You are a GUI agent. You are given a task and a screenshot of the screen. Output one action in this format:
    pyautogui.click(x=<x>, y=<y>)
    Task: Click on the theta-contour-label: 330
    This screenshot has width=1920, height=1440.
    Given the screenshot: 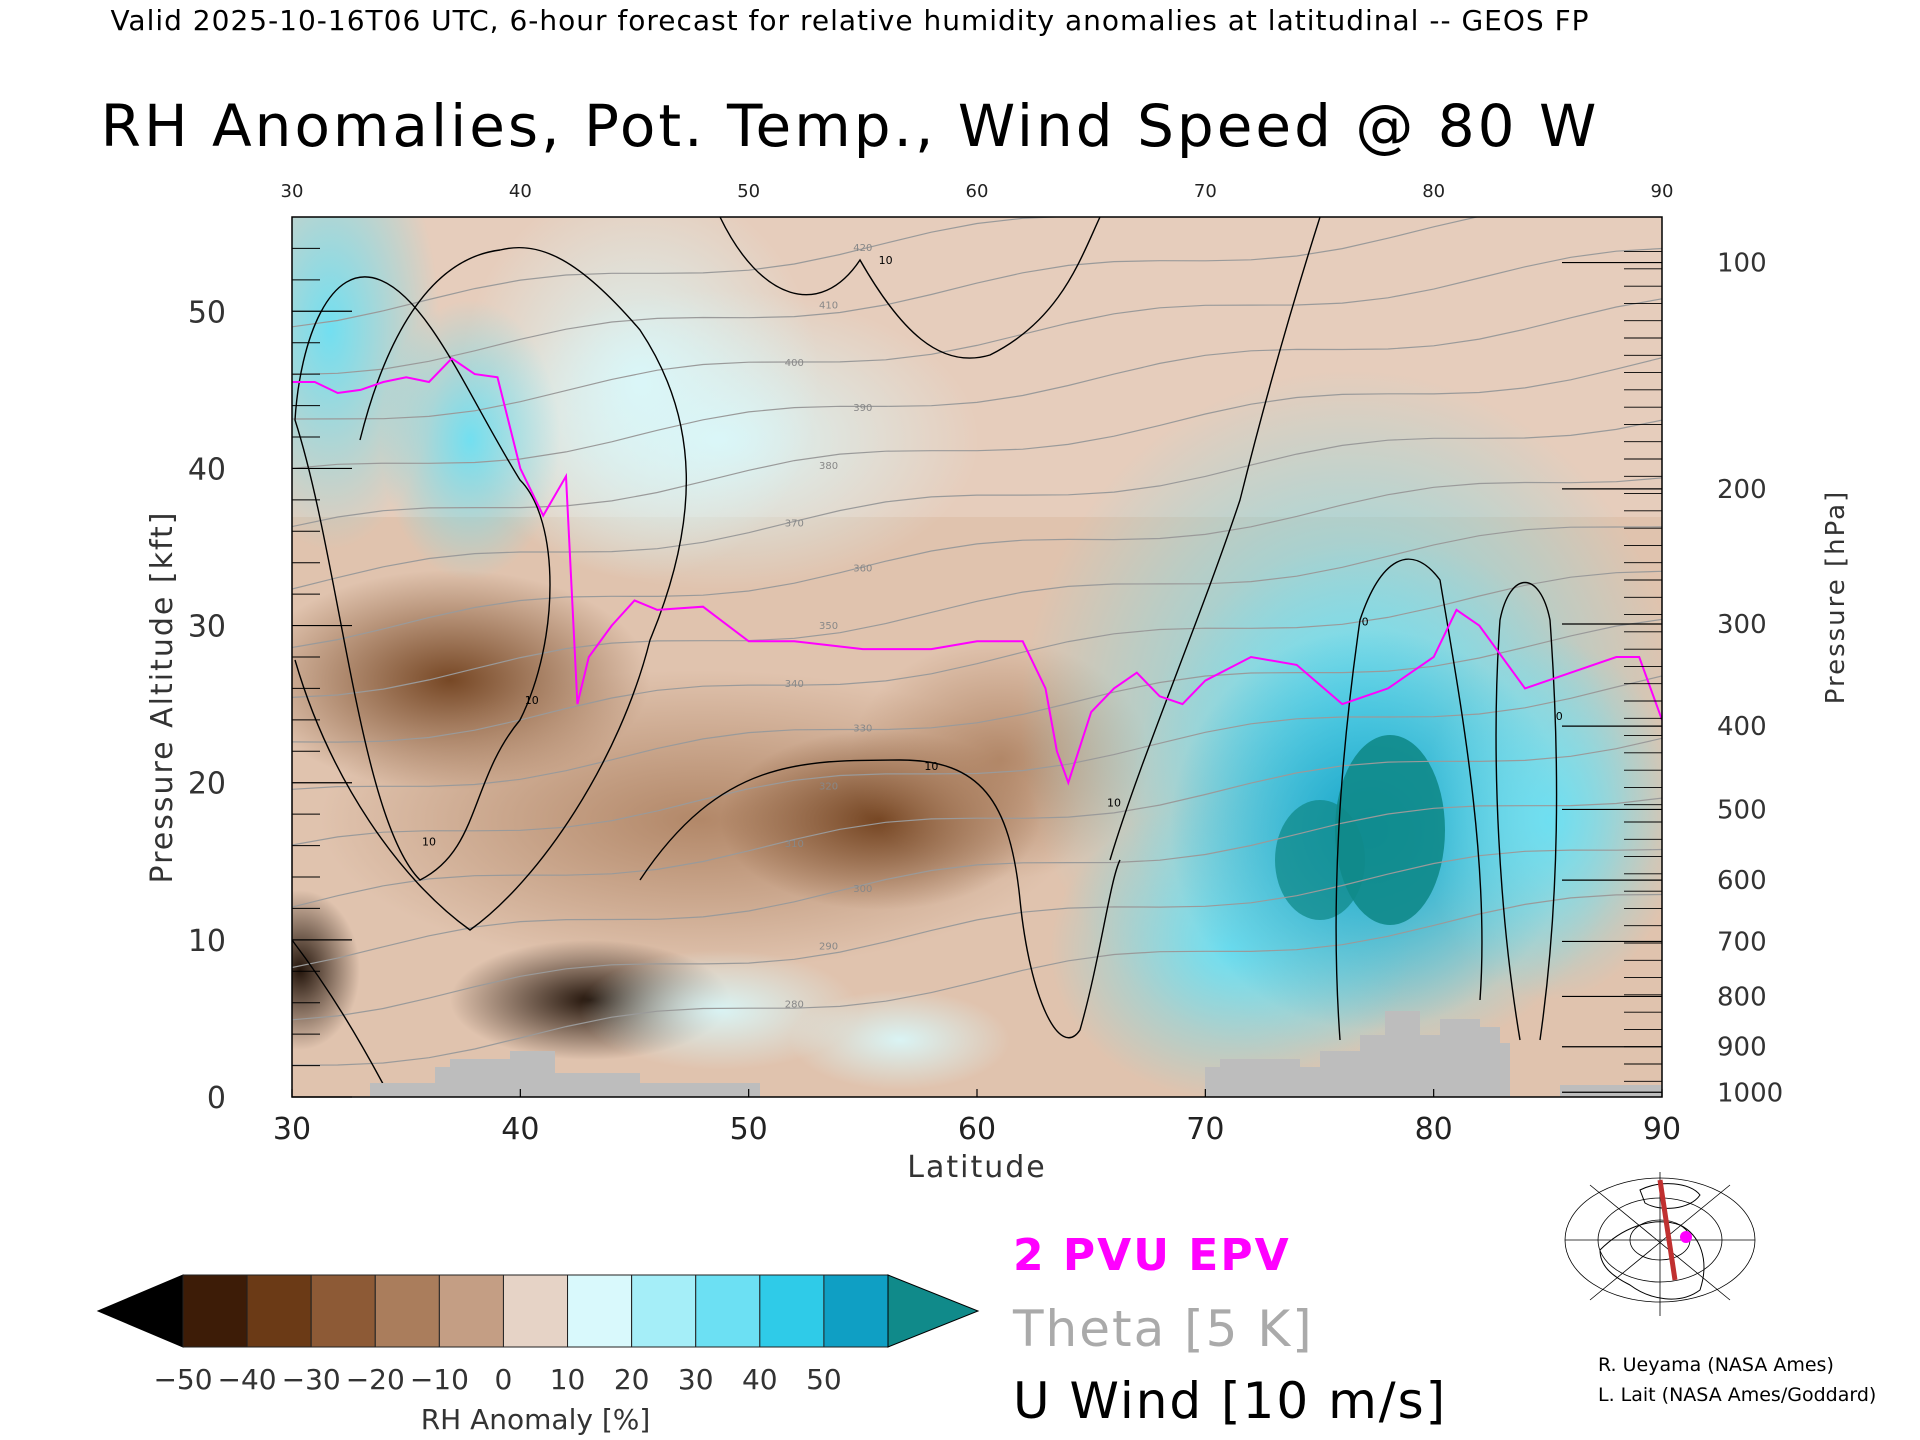 What is the action you would take?
    pyautogui.click(x=862, y=729)
    